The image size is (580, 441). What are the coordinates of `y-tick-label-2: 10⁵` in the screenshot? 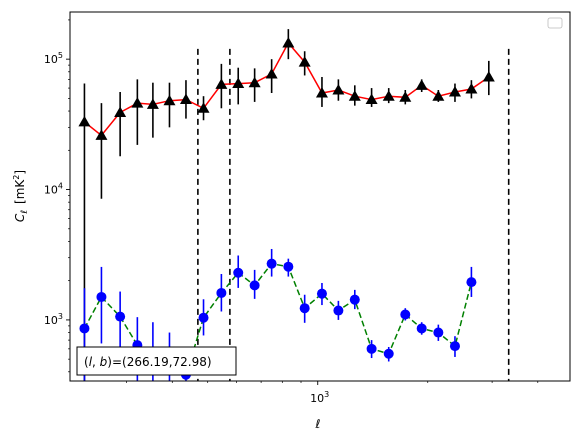 It's located at (53, 58).